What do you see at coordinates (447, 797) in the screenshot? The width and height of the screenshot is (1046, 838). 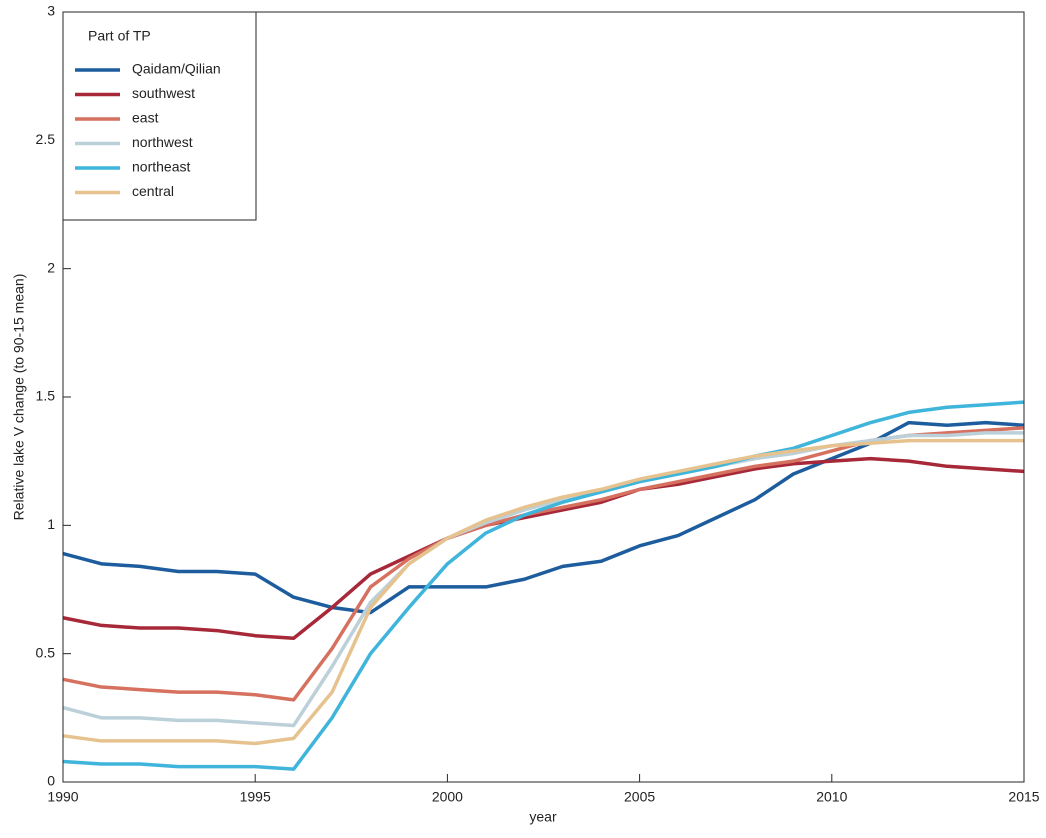 I see `x-tick-label: 2000` at bounding box center [447, 797].